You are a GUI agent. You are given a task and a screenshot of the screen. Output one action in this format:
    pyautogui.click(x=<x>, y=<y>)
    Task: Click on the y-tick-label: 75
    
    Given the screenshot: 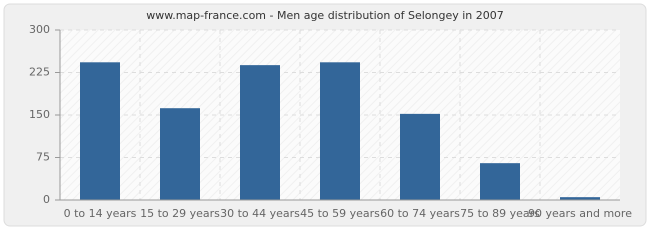 What is the action you would take?
    pyautogui.click(x=43, y=157)
    